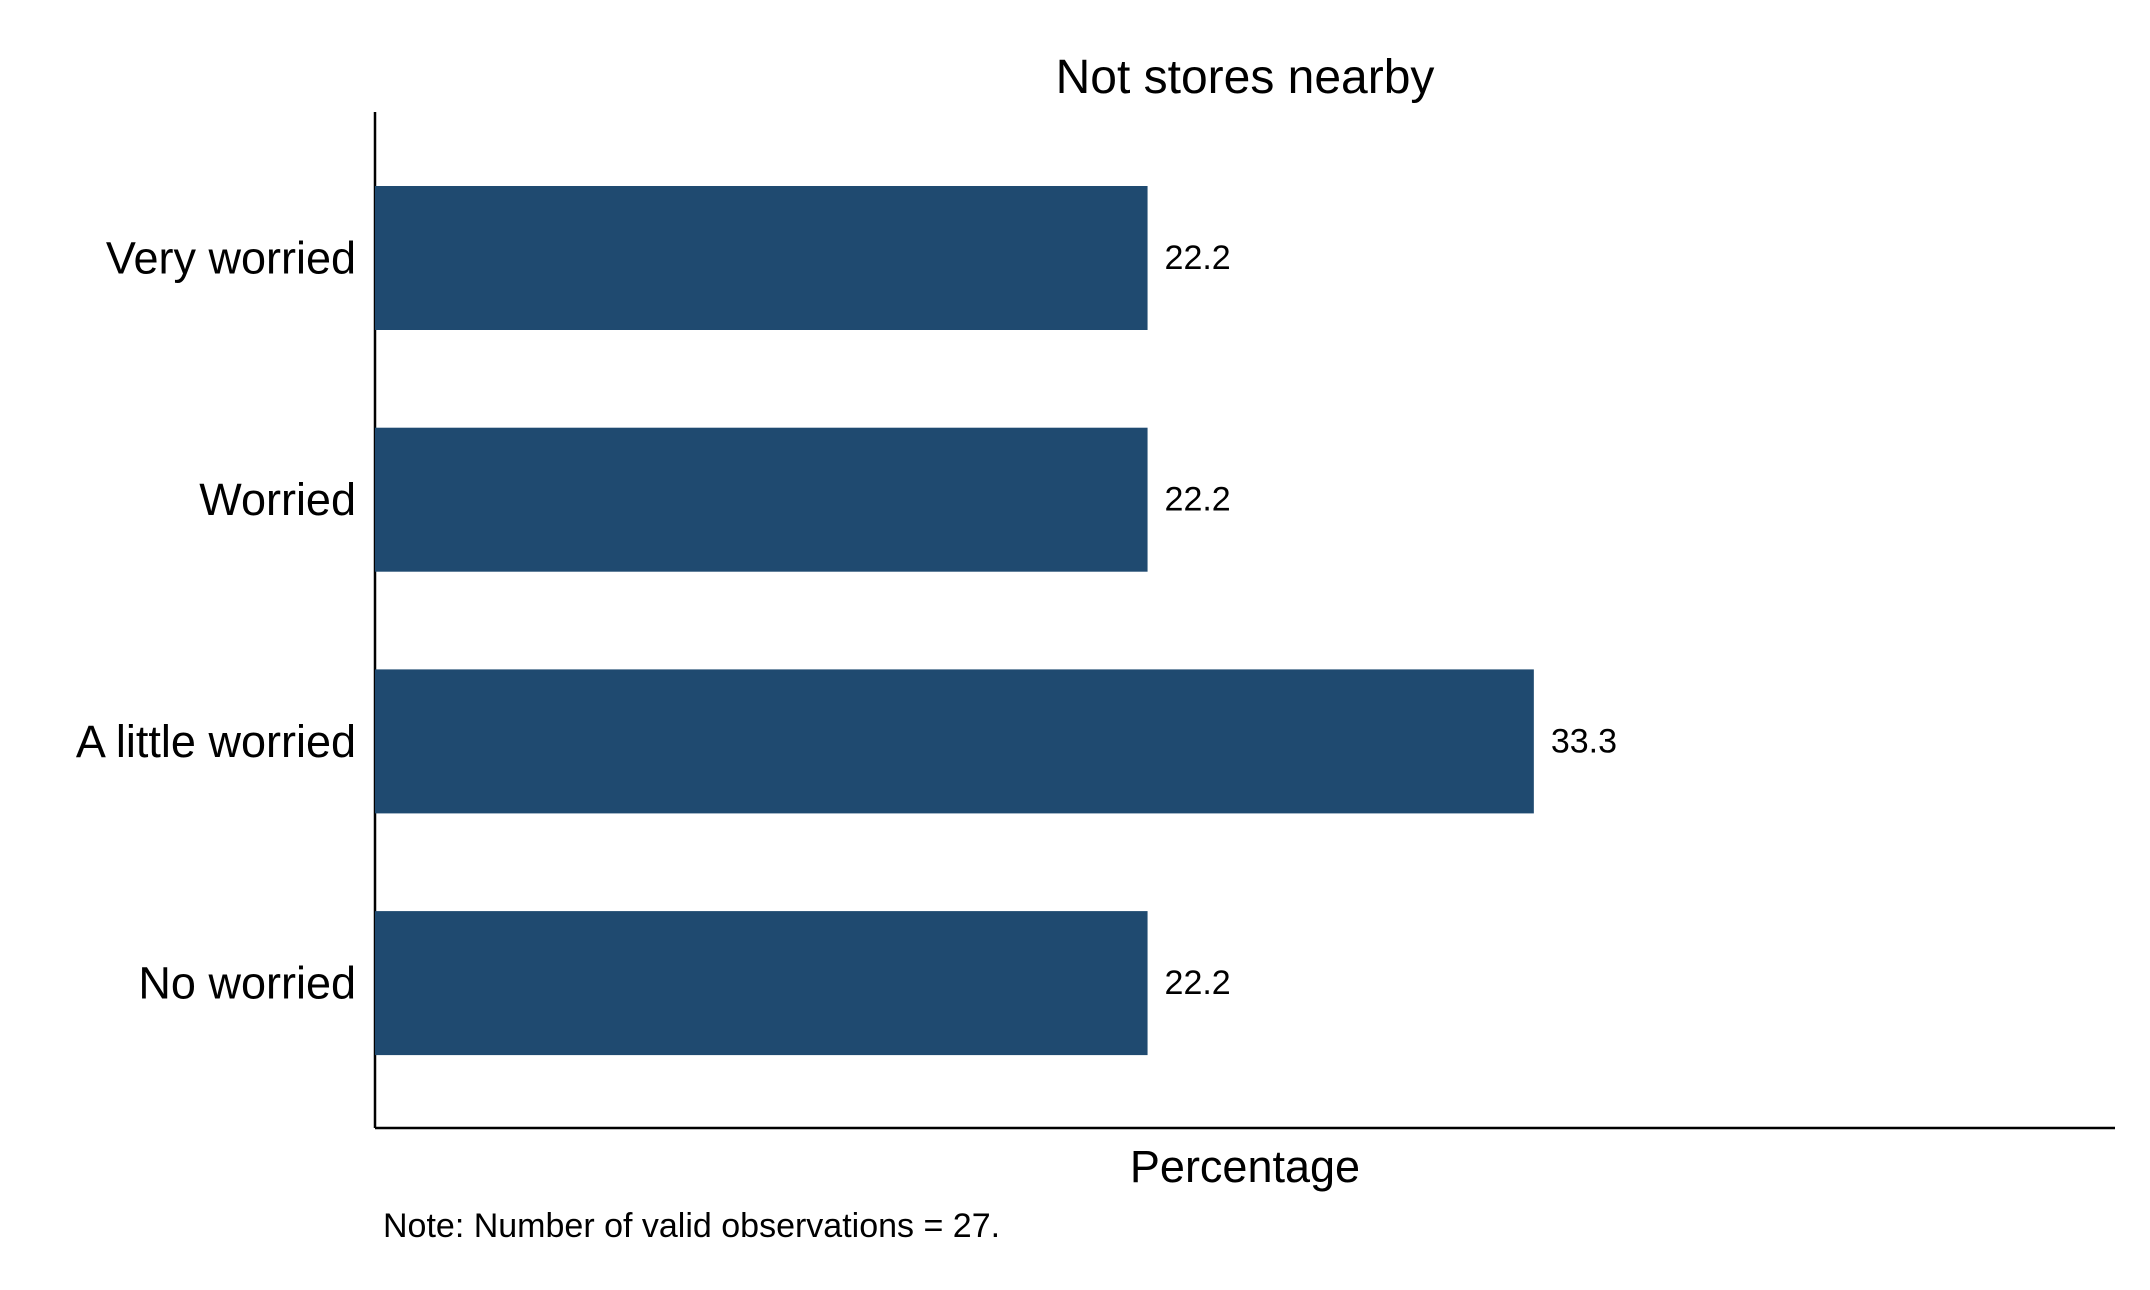 This screenshot has height=1290, width=2150. I want to click on category-label: A little worried, so click(216, 741).